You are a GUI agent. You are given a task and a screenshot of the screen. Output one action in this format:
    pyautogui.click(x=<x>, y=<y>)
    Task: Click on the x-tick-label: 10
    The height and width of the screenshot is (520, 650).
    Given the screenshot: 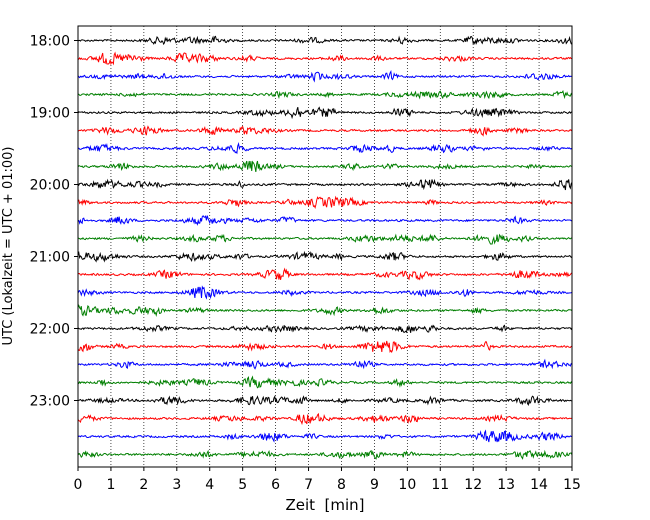 What is the action you would take?
    pyautogui.click(x=407, y=485)
    